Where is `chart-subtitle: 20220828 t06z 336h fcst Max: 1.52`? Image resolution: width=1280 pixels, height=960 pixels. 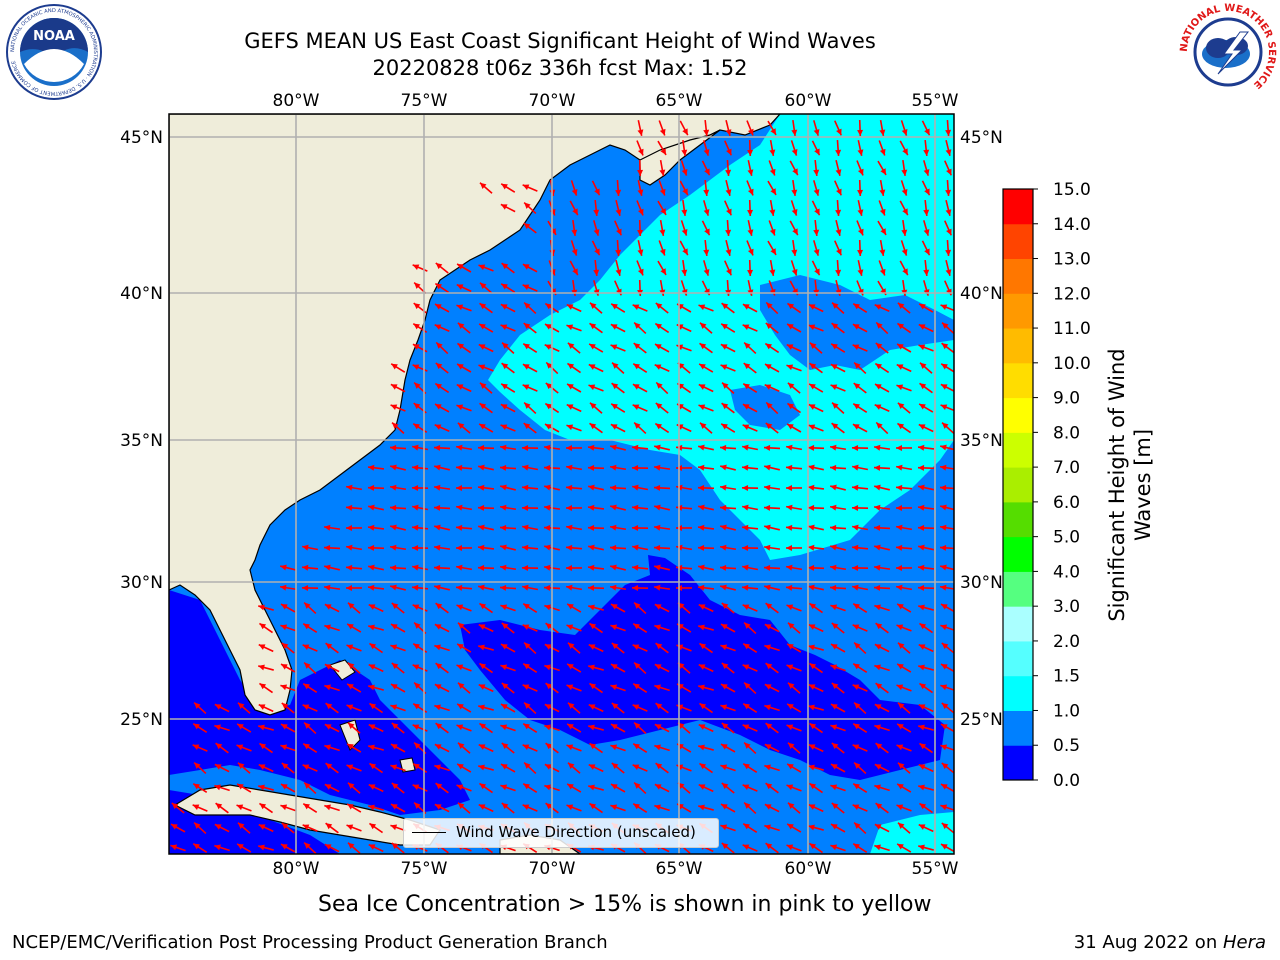 chart-subtitle: 20220828 t06z 336h fcst Max: 1.52 is located at coordinates (560, 68).